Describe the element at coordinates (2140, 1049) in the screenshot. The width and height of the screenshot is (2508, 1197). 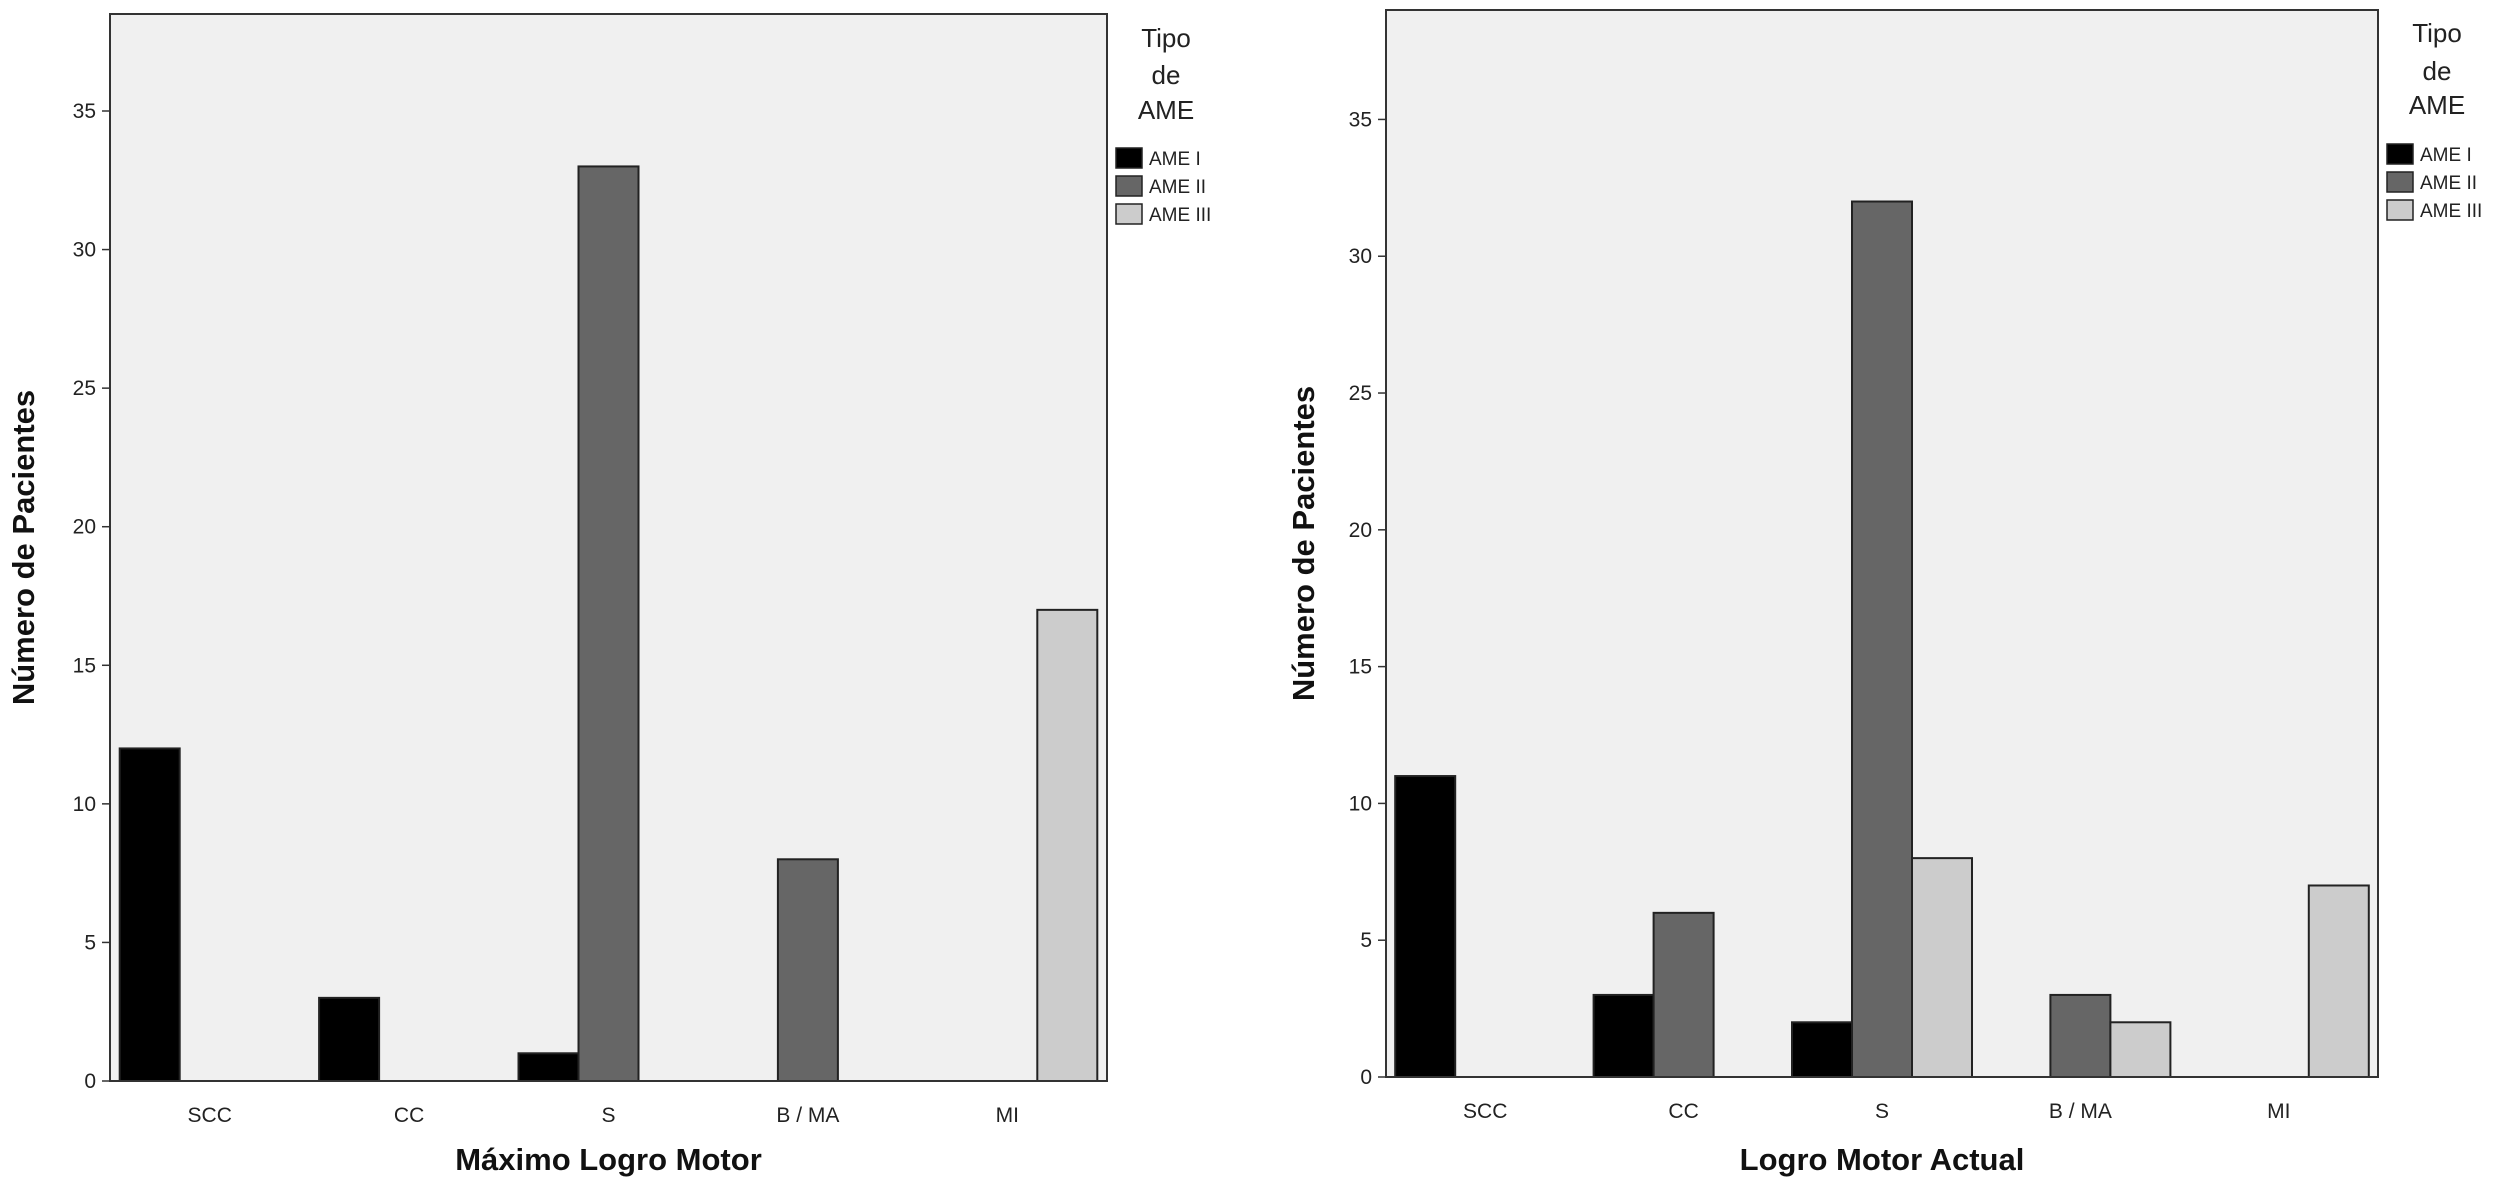
I see `bar-b-ma-ame-iii` at that location.